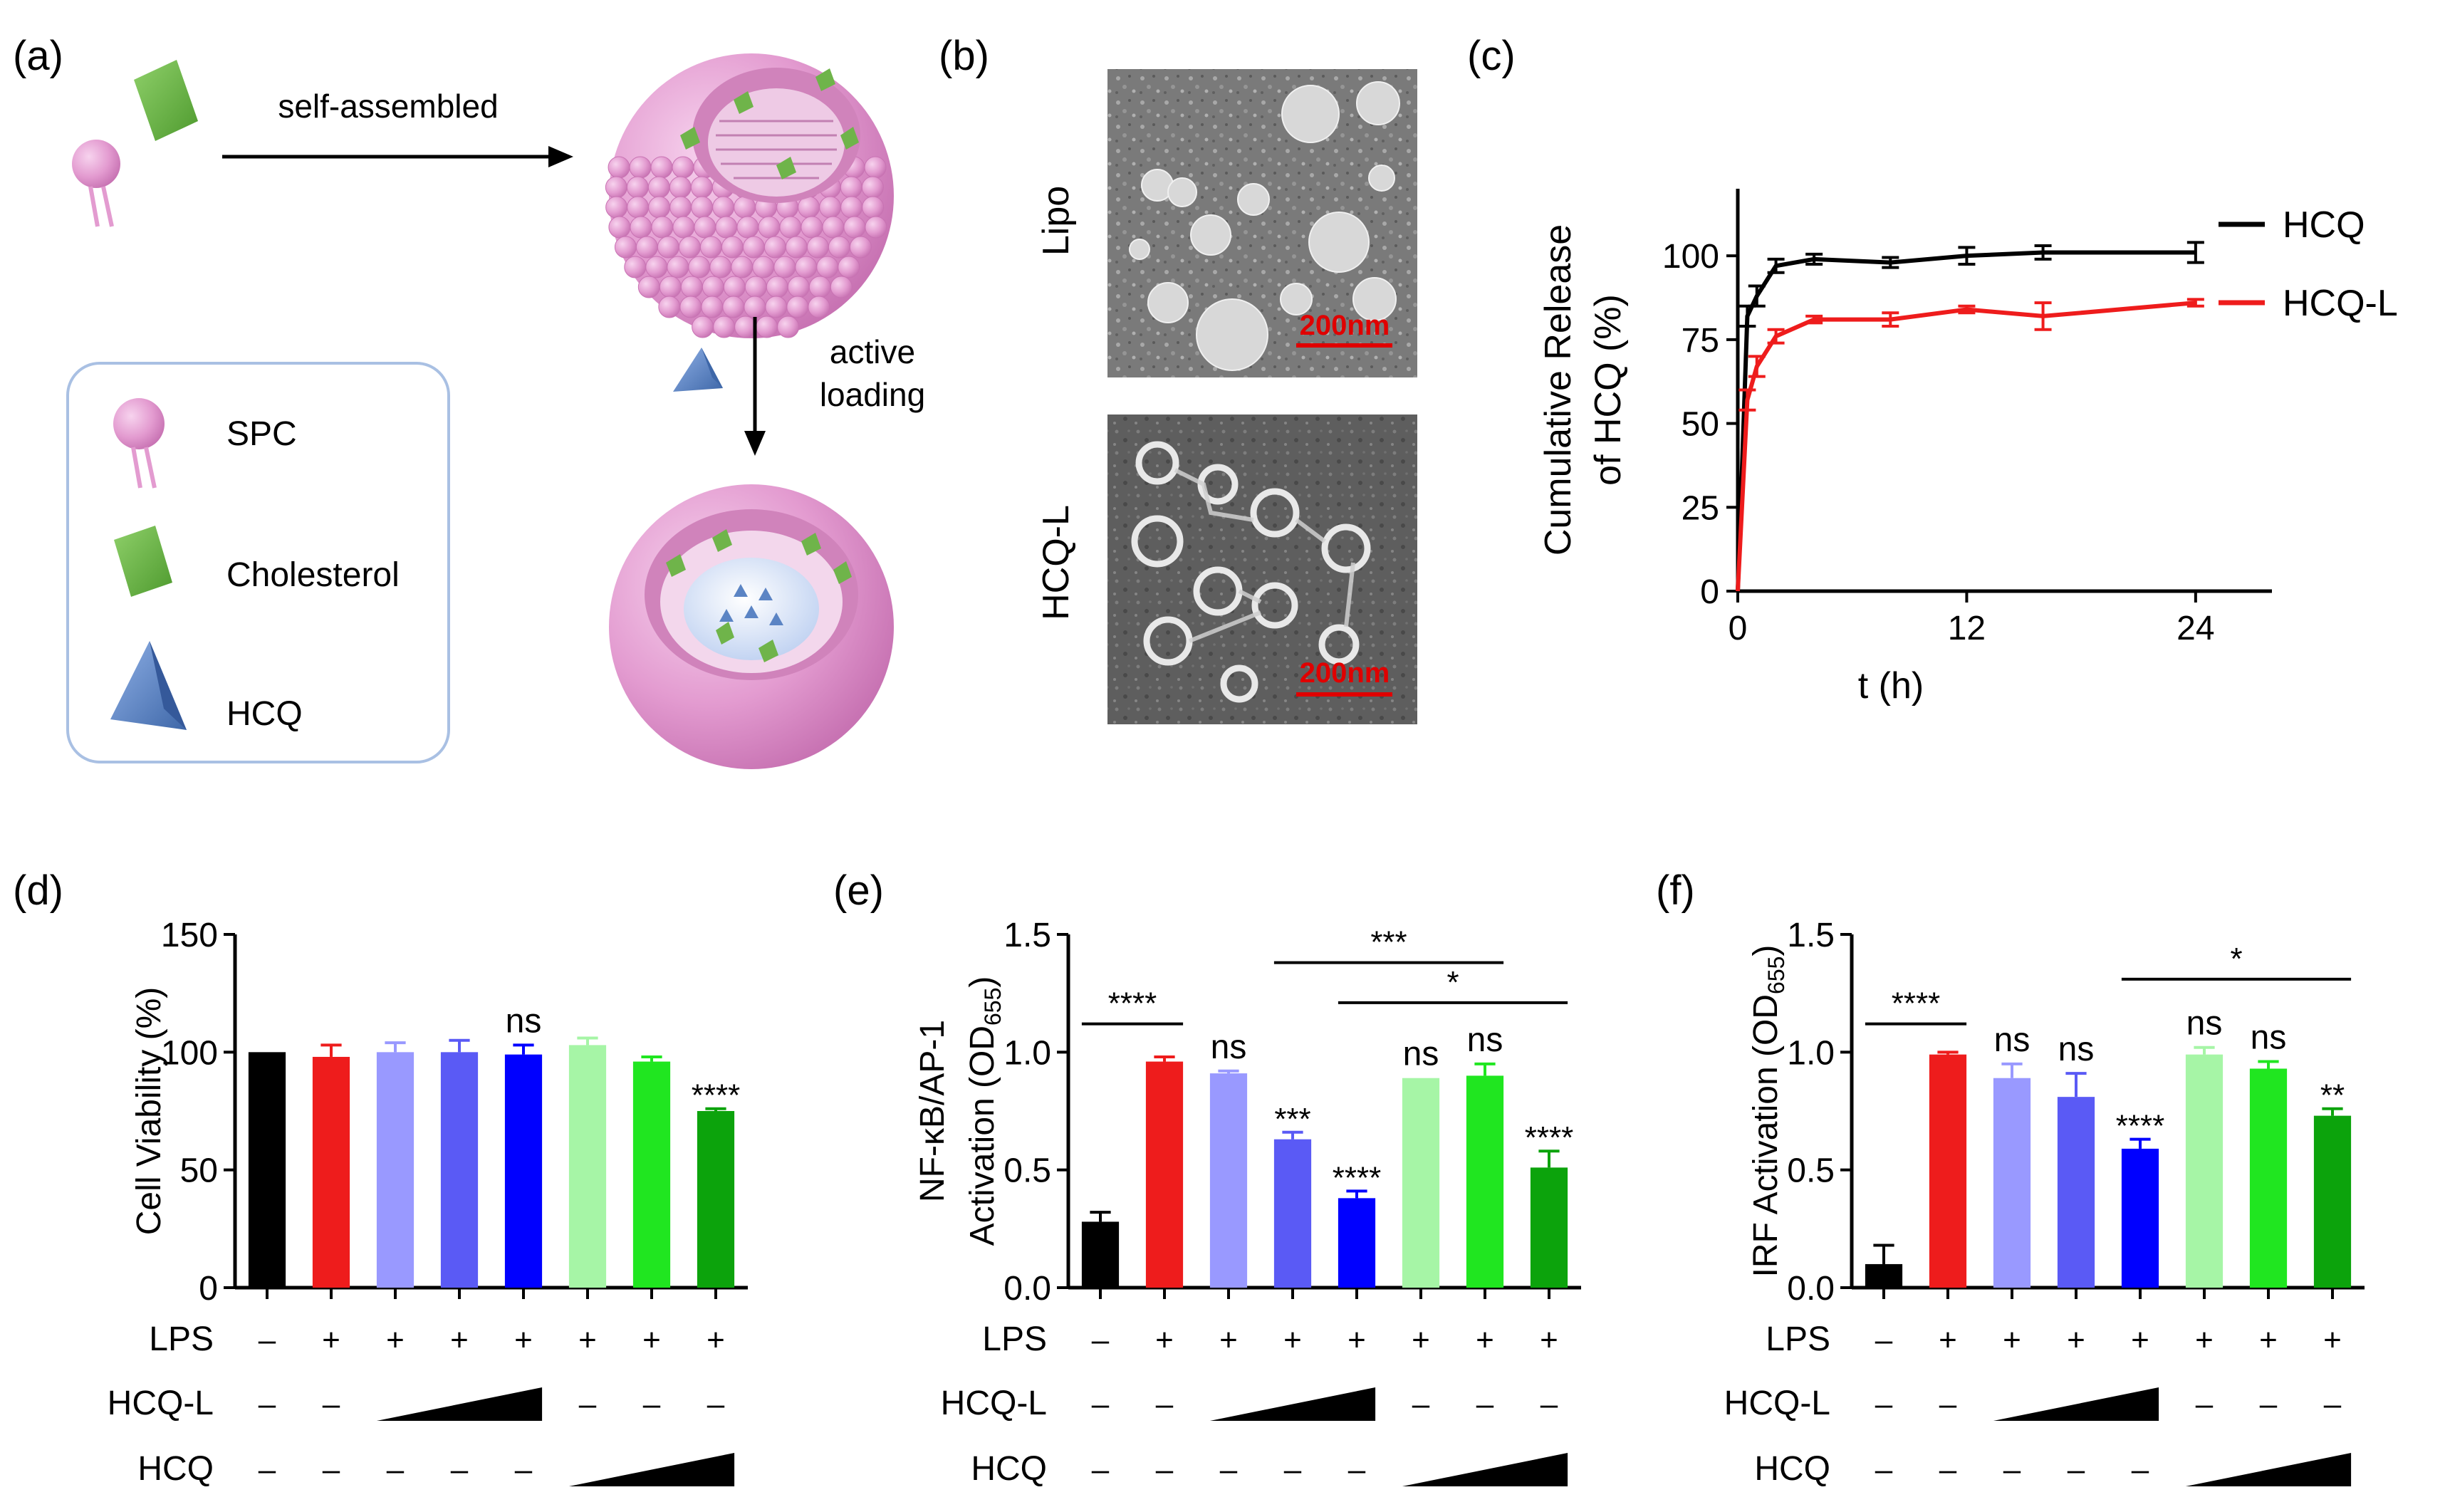 The image size is (2445, 1512). I want to click on legend-hcq-icon, so click(149, 685).